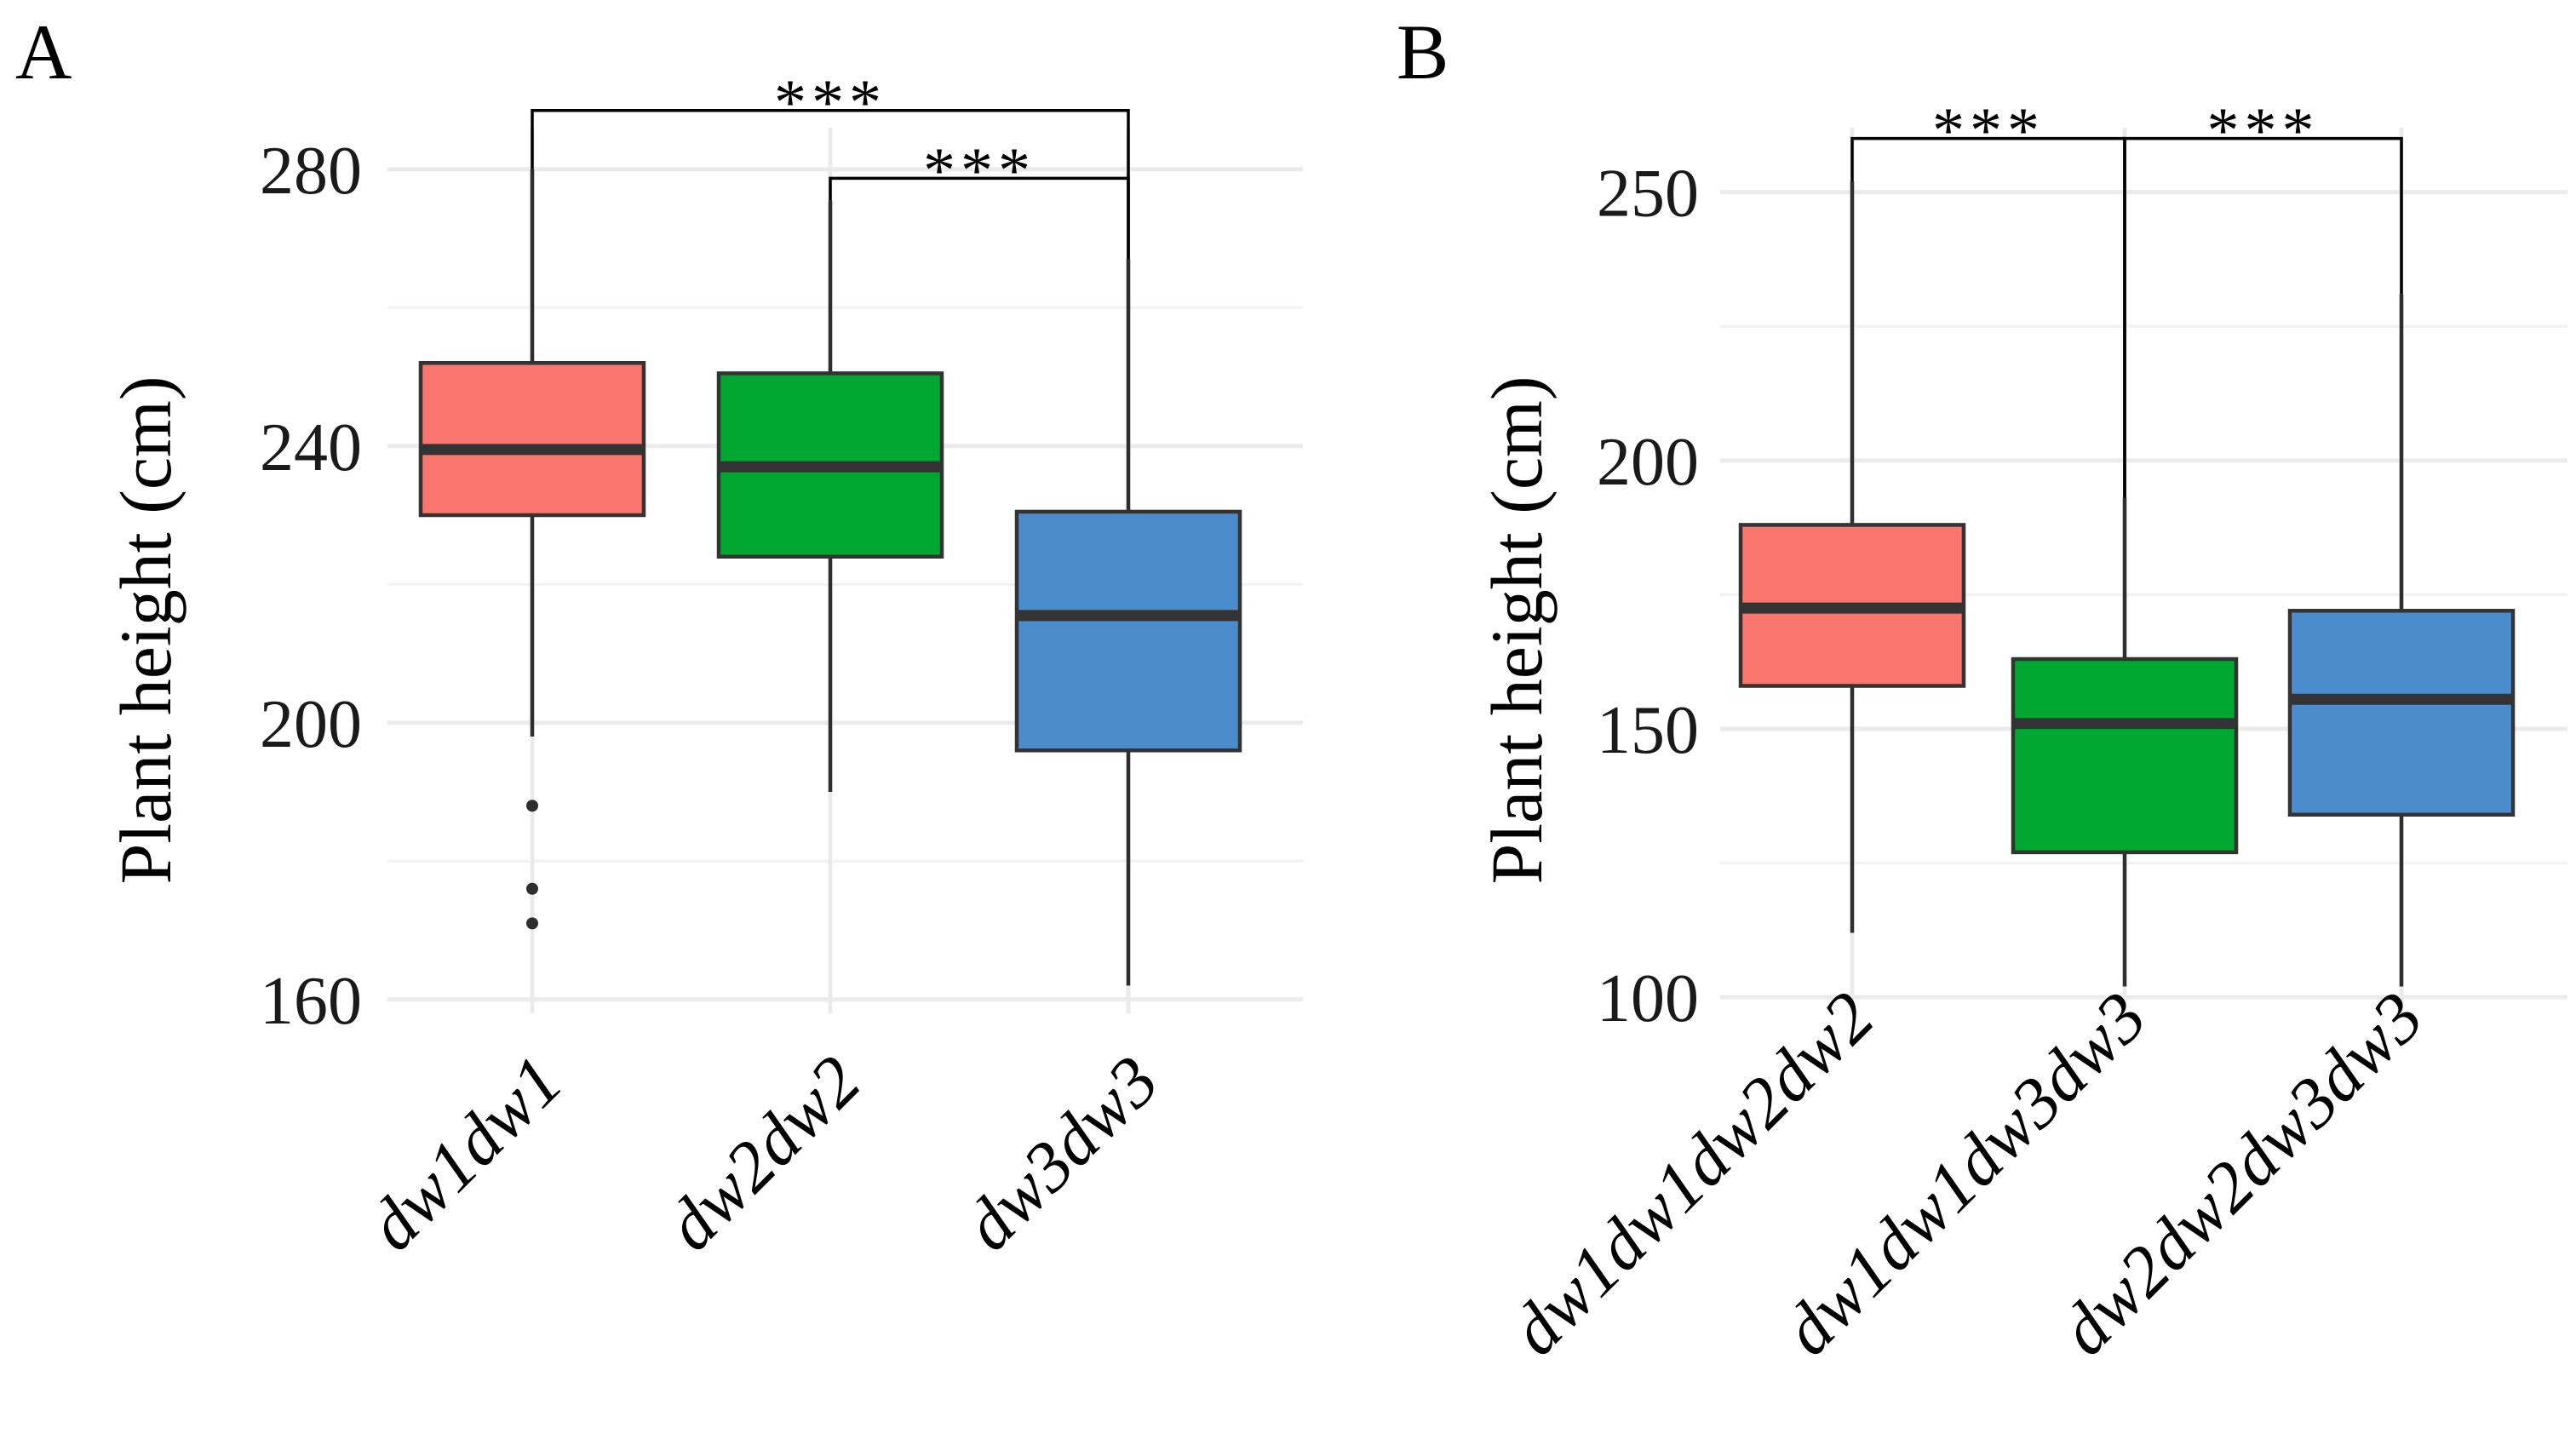 This screenshot has width=2576, height=1445. What do you see at coordinates (311, 586) in the screenshot?
I see `panel-a-y-ticks: 160 200 240 280` at bounding box center [311, 586].